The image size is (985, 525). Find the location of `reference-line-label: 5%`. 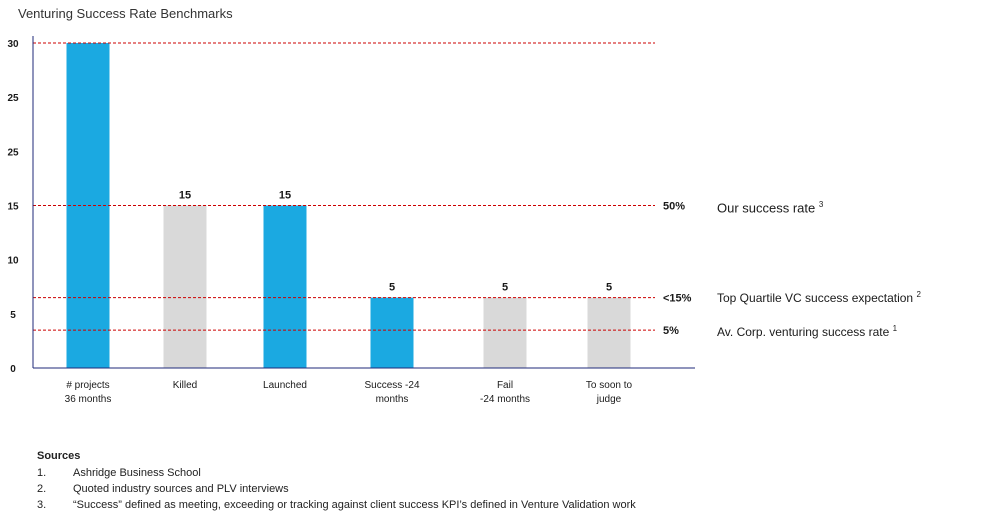

reference-line-label: 5% is located at coordinates (671, 331).